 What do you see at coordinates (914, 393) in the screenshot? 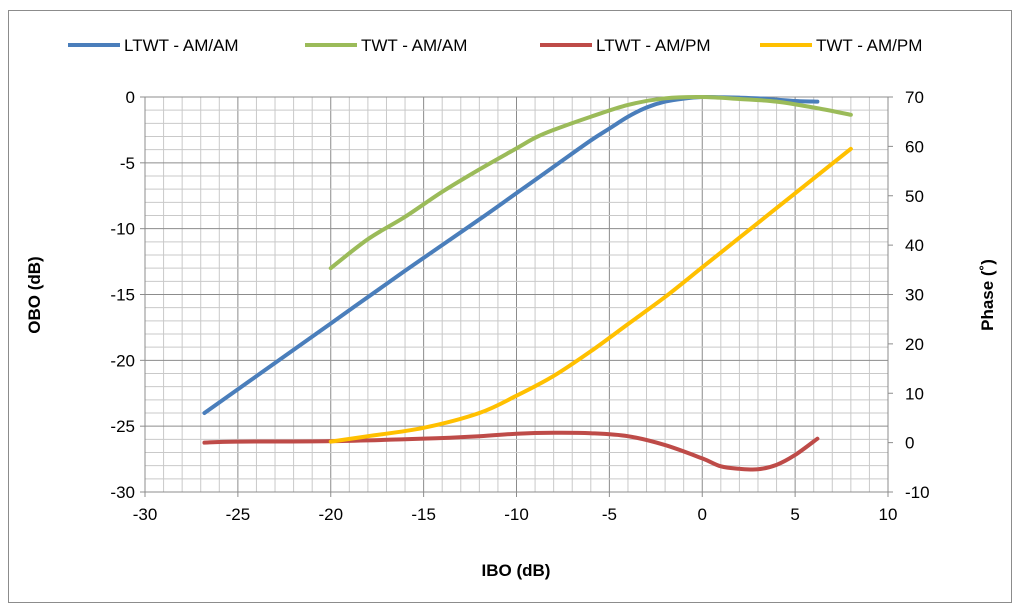
I see `y2-tick-label: 10` at bounding box center [914, 393].